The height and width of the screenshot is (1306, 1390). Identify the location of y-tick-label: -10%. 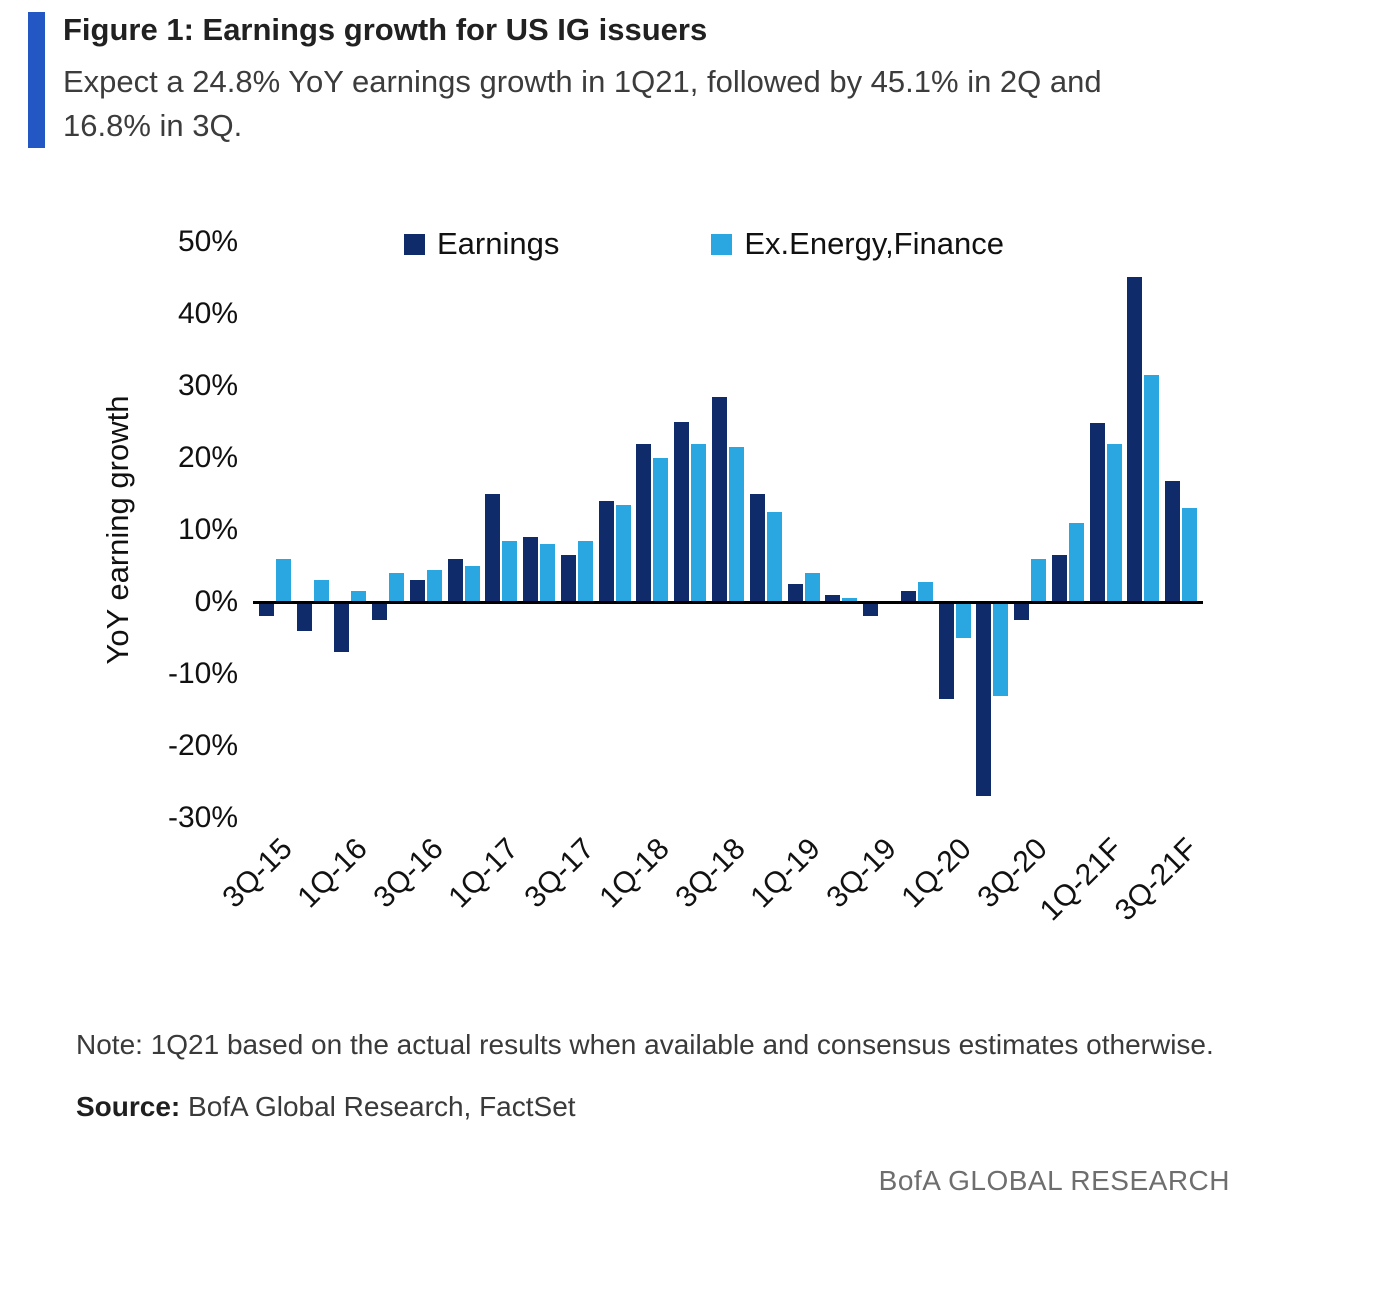
(202, 674).